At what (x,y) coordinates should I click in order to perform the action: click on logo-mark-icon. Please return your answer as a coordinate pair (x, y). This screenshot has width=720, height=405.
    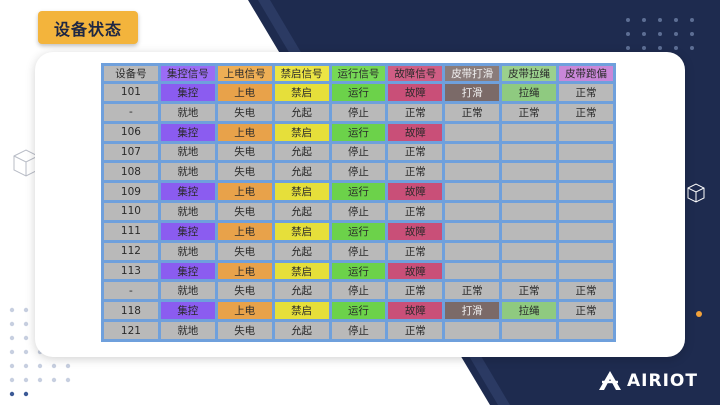
    Looking at the image, I should click on (610, 380).